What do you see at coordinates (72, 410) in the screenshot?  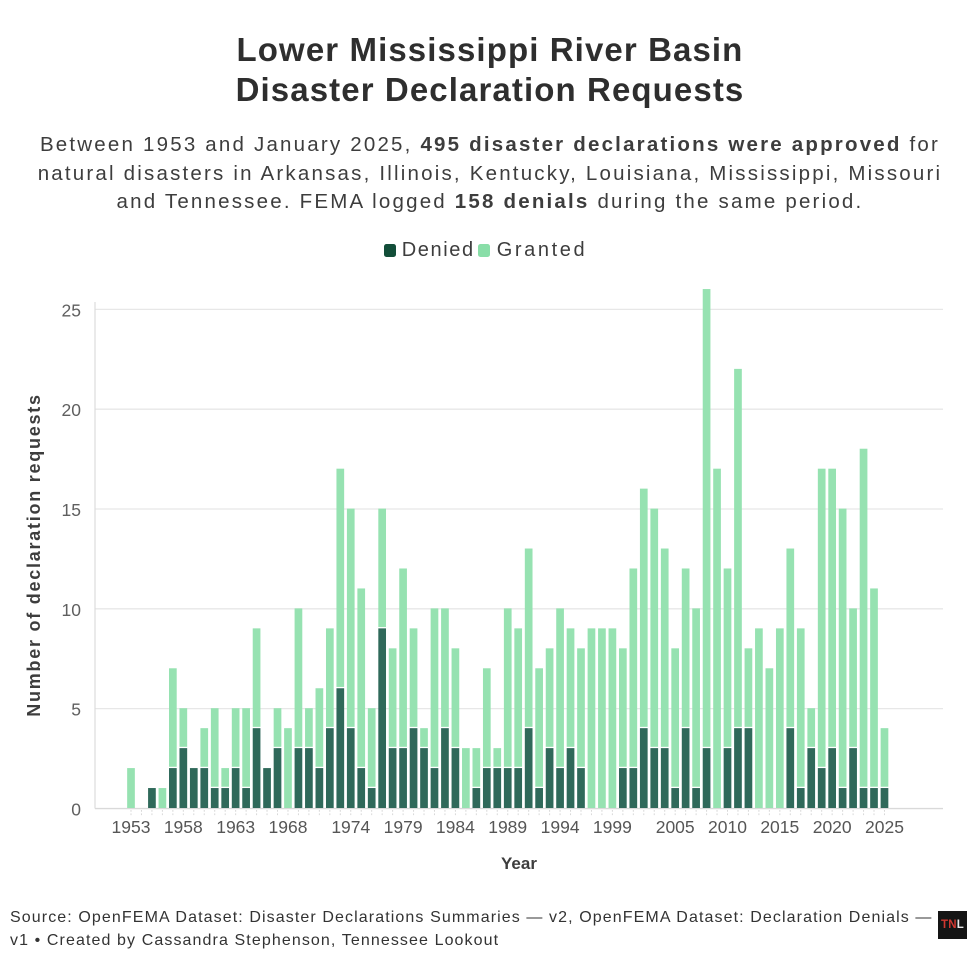 I see `svg-text: 20` at bounding box center [72, 410].